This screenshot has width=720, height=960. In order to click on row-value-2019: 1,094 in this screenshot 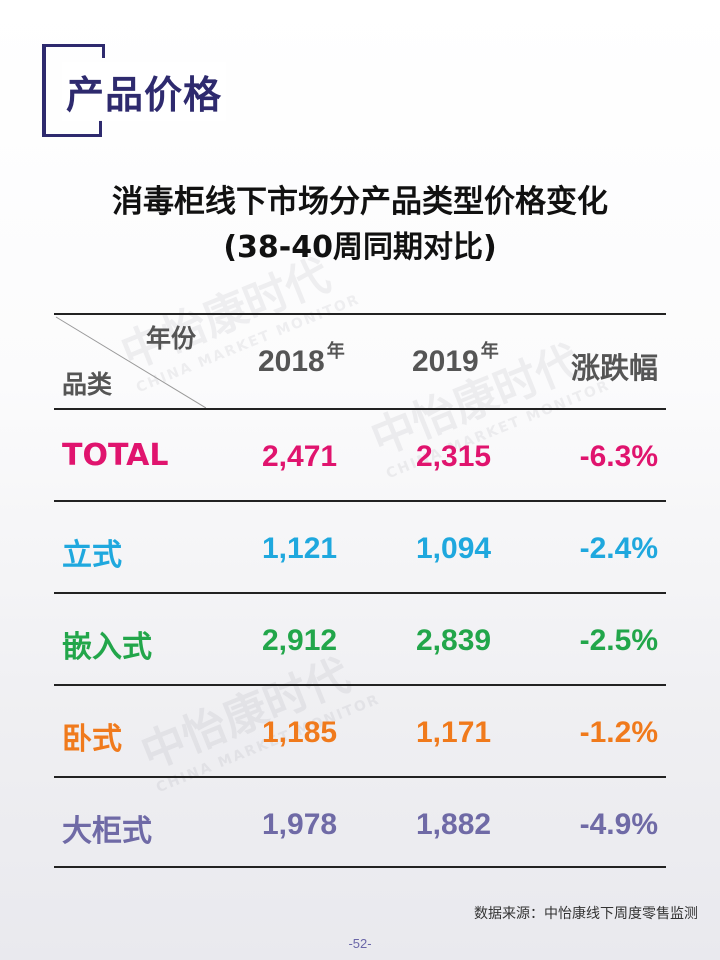, I will do `click(454, 548)`.